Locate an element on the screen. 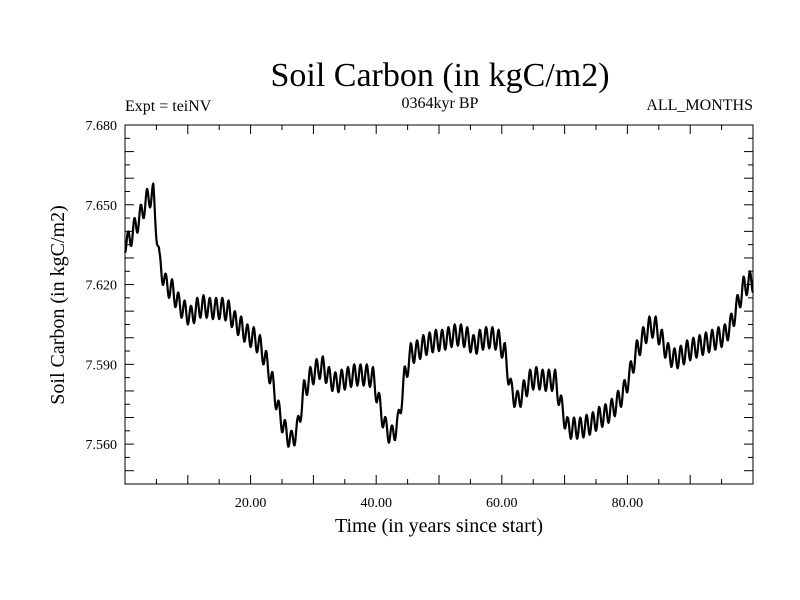 This screenshot has width=800, height=600. expt-label: Expt = teiNV is located at coordinates (168, 106).